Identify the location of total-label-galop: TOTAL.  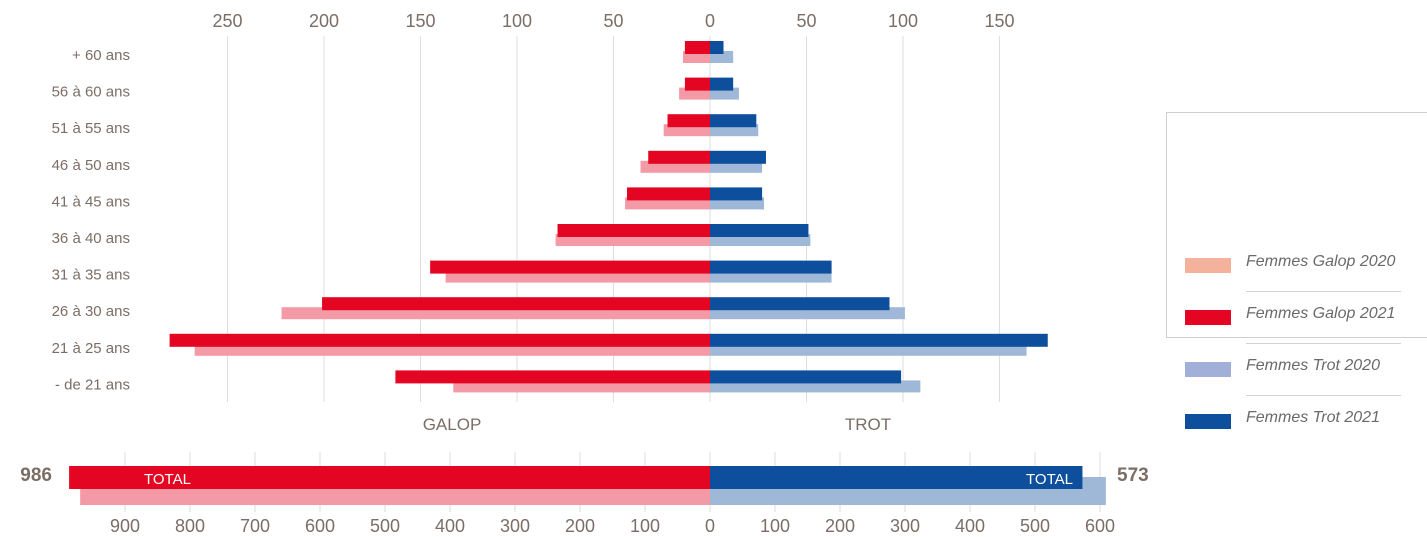
(167, 479).